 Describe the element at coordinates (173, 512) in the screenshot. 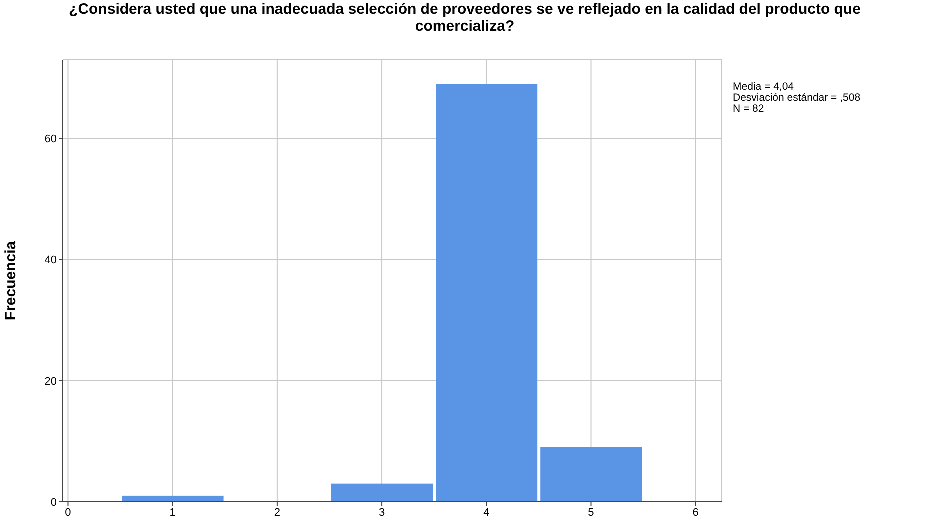

I see `x-tick-label: 1` at that location.